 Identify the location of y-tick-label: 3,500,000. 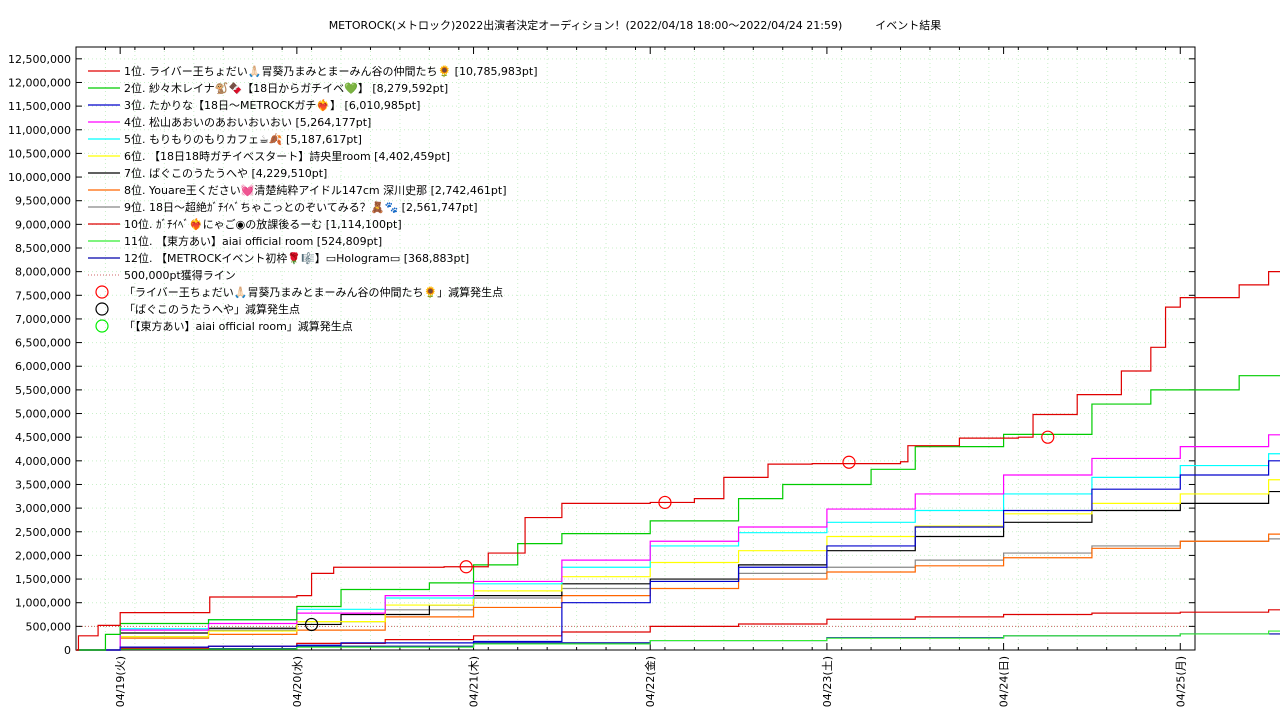
(43, 484).